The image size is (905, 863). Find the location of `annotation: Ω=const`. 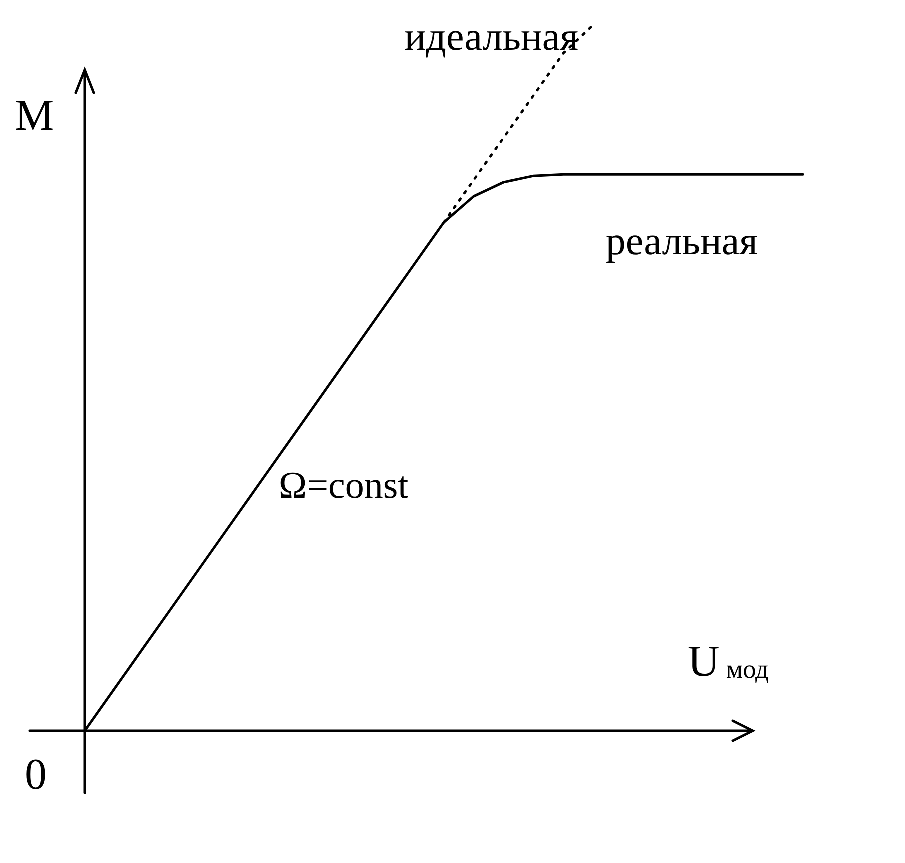

annotation: Ω=const is located at coordinates (344, 486).